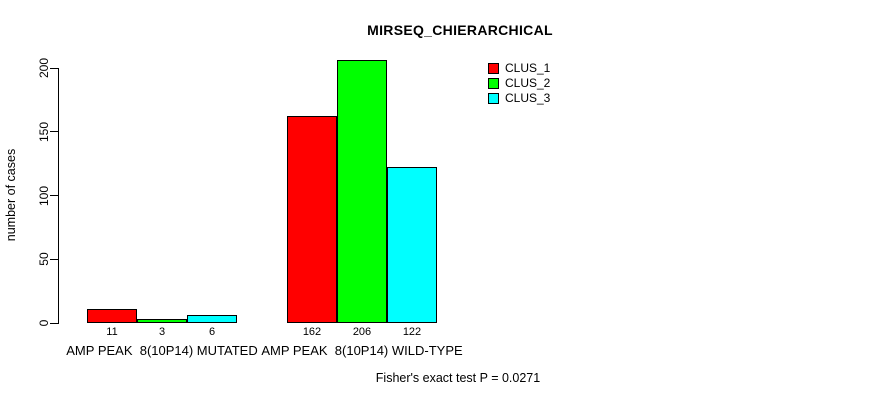 Image resolution: width=890 pixels, height=400 pixels. Describe the element at coordinates (162, 332) in the screenshot. I see `bar-value-label: 3` at that location.